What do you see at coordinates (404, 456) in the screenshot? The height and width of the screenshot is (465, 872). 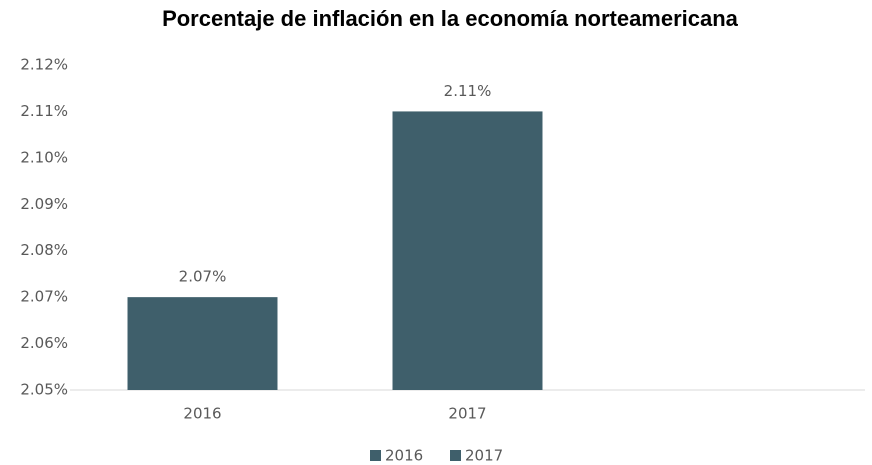 I see `legend-label: 2016` at bounding box center [404, 456].